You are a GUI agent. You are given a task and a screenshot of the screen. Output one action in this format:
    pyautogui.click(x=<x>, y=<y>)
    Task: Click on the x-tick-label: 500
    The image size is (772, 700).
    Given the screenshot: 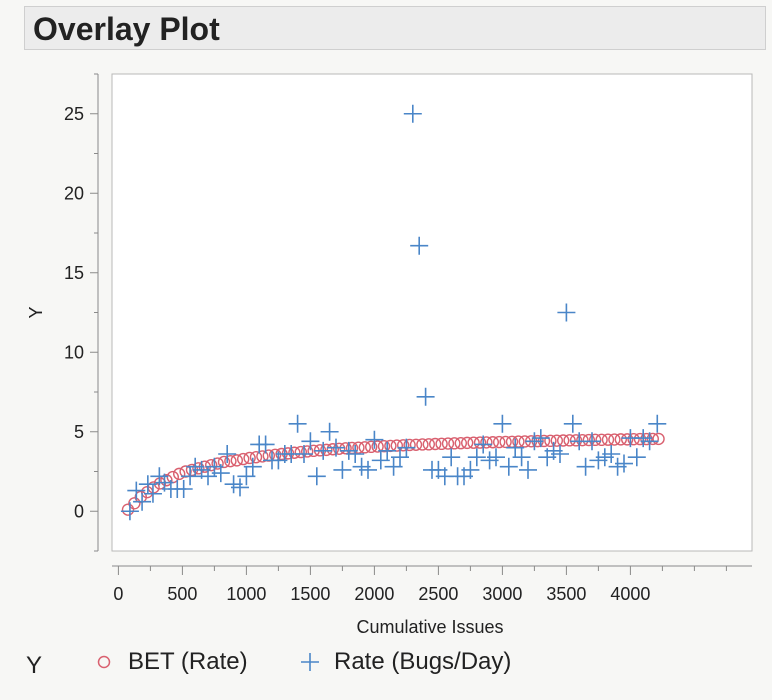 What is the action you would take?
    pyautogui.click(x=182, y=594)
    